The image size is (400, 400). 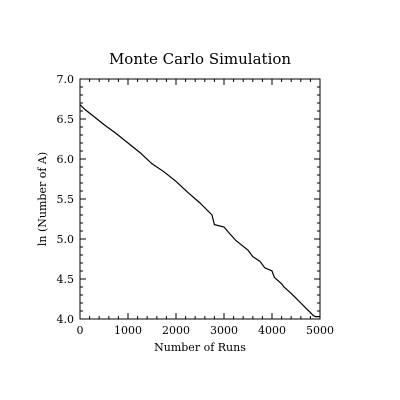 I want to click on y-tick-label: 4.0, so click(x=66, y=319).